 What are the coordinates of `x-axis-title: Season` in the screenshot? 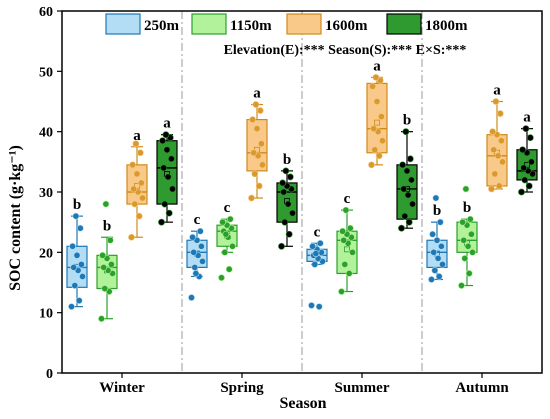 It's located at (302, 403).